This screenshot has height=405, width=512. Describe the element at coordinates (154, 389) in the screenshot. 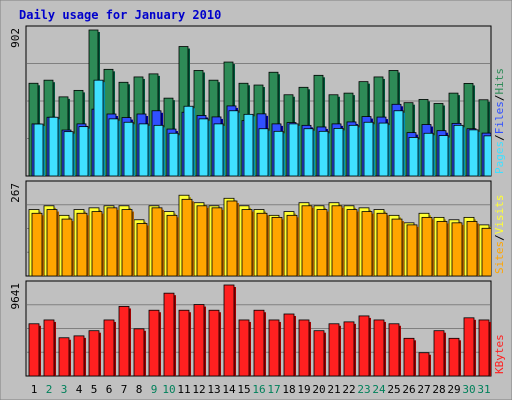

I see `x-tick-label-day-9: 9` at that location.